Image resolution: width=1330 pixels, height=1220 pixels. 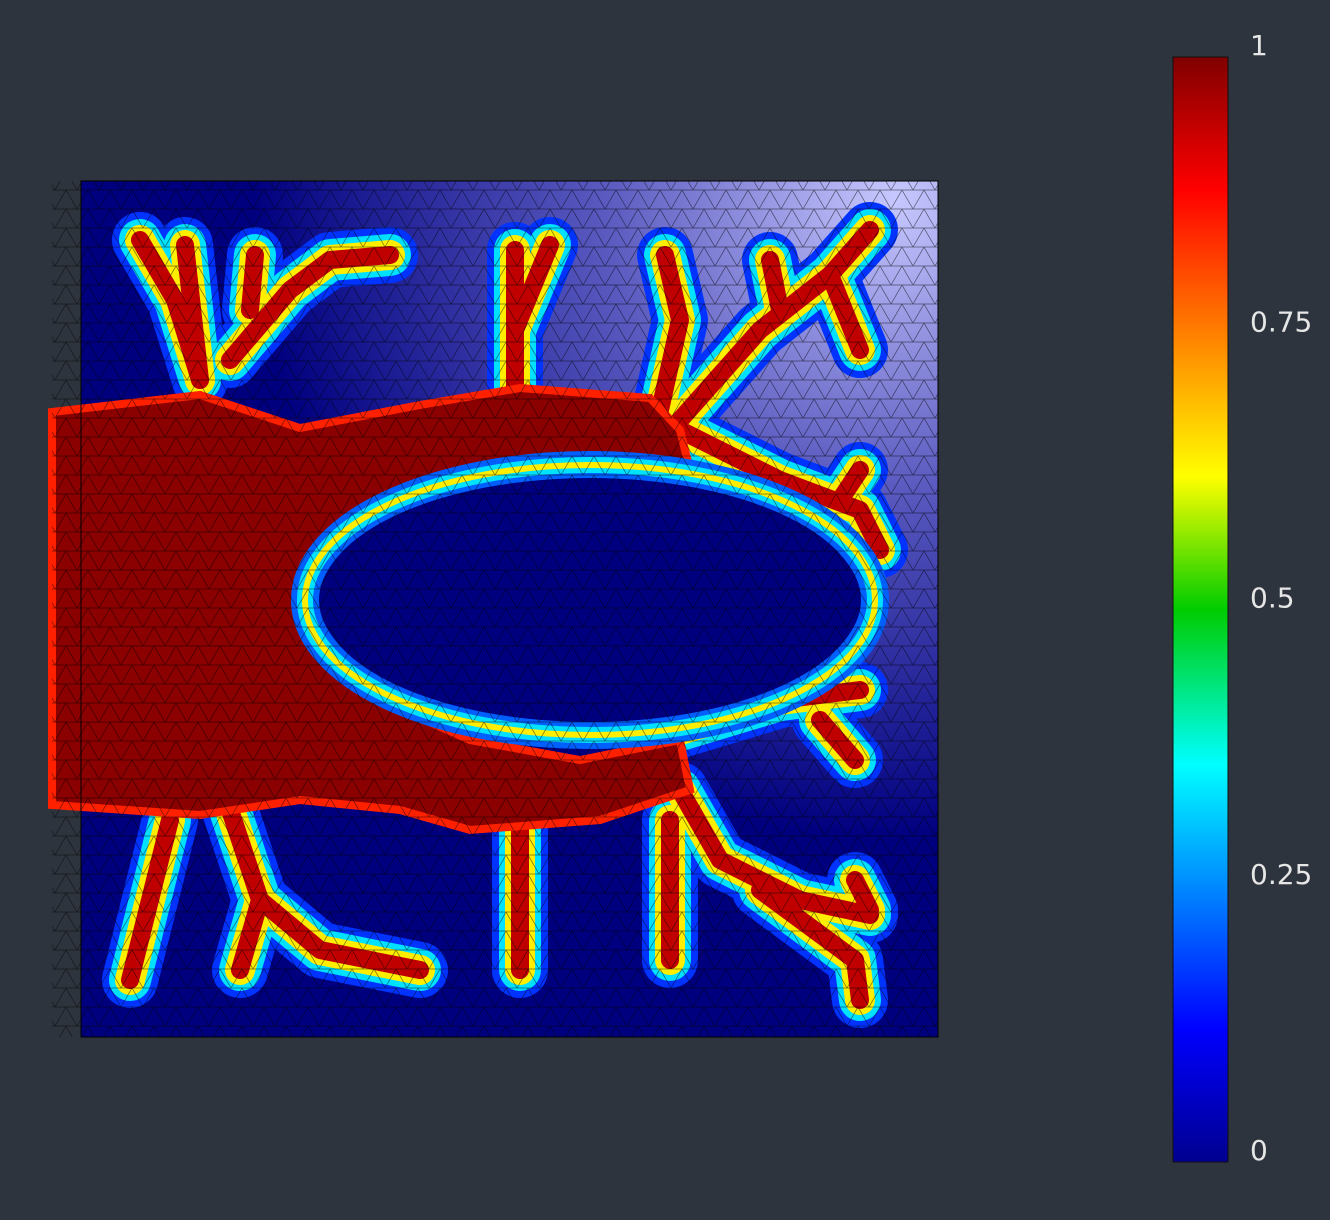 I want to click on colorbar, so click(x=1200, y=609).